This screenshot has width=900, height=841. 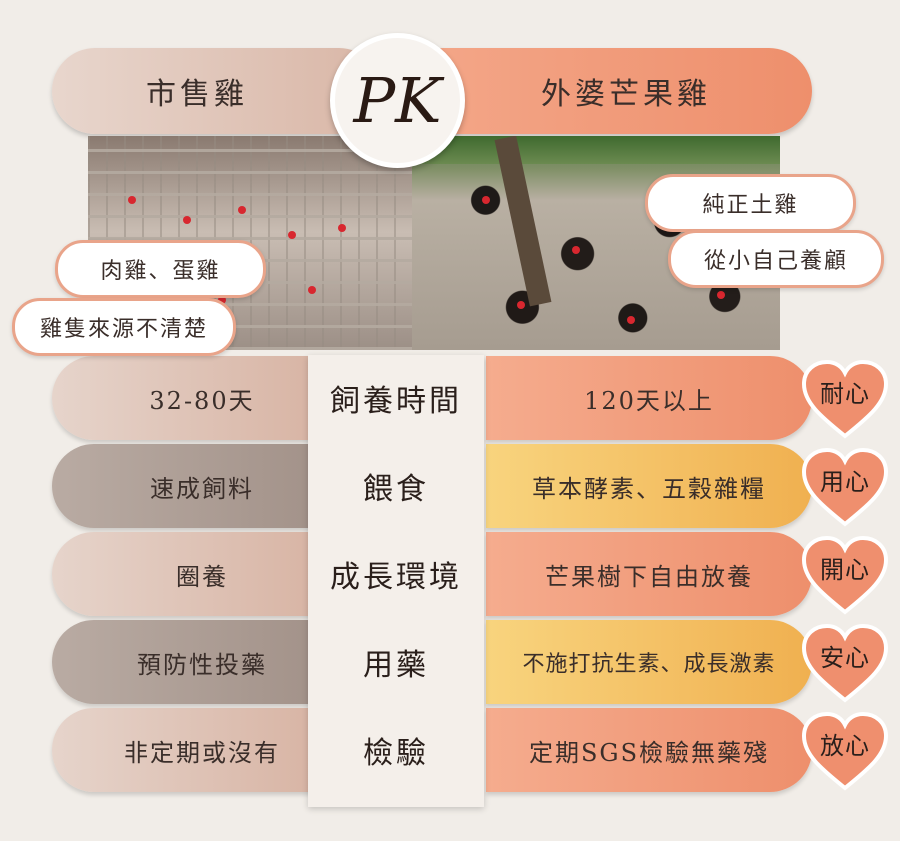 I want to click on row-feed-left: 速成飼料, so click(x=202, y=486).